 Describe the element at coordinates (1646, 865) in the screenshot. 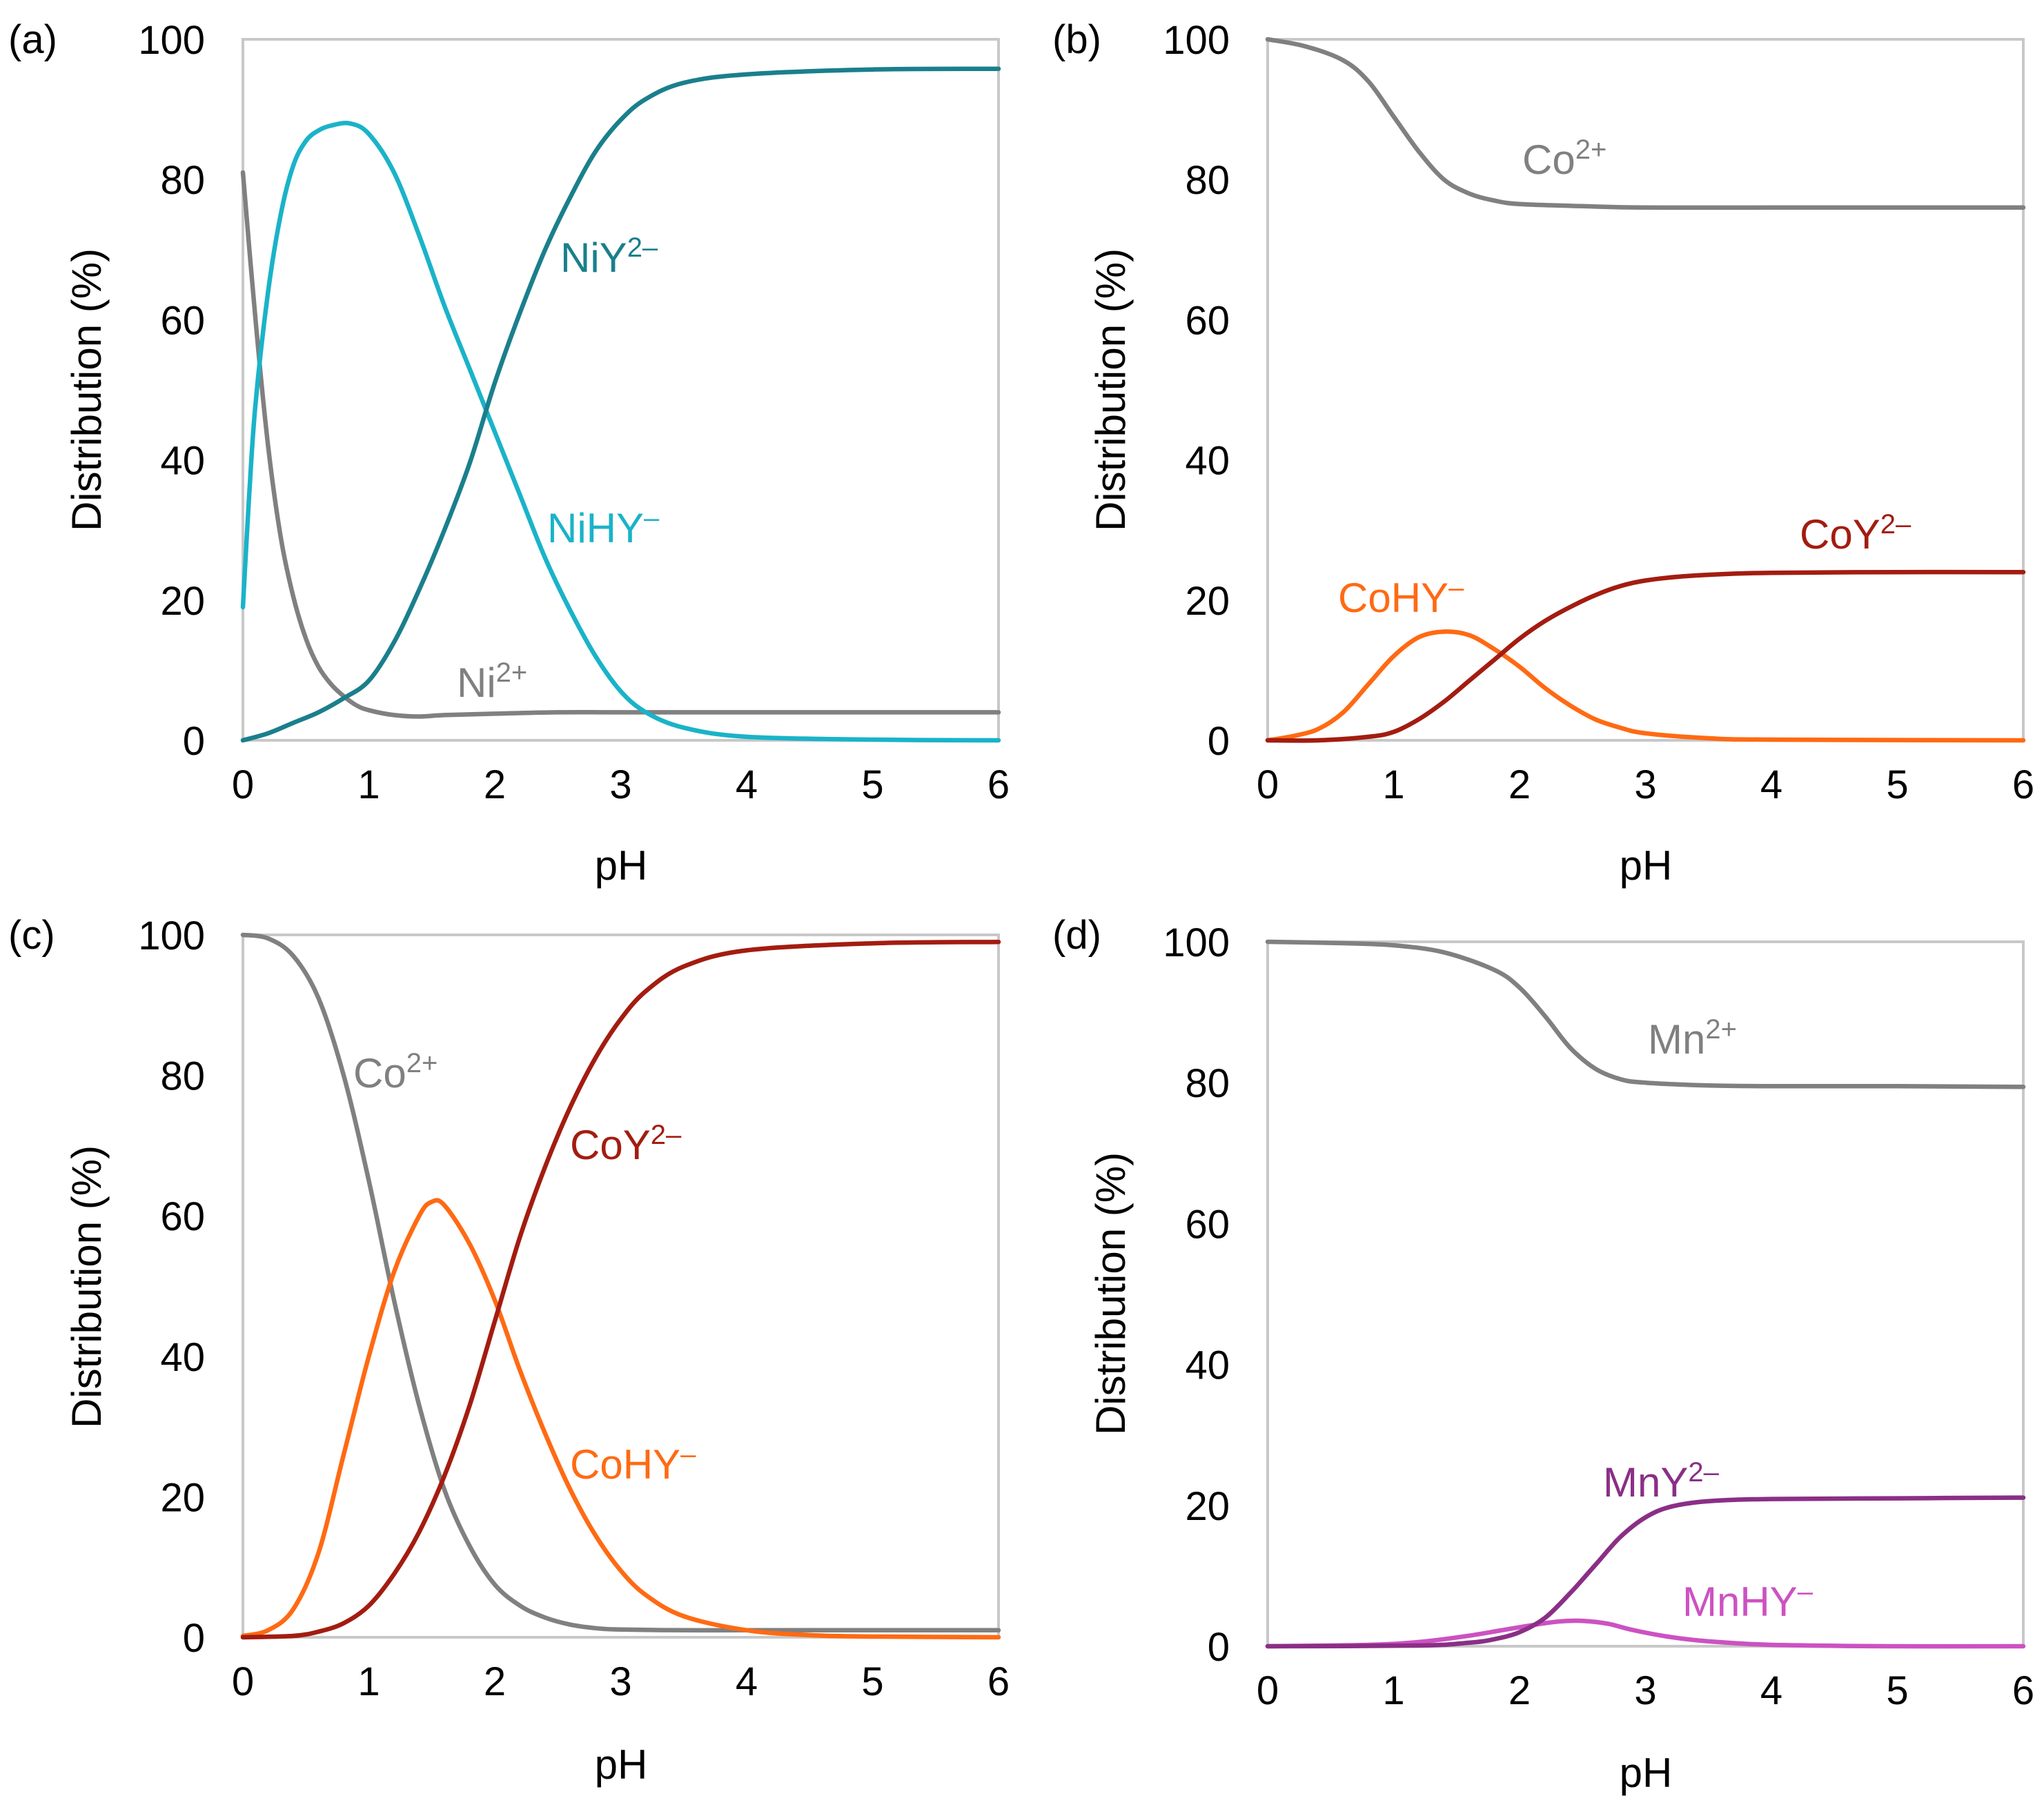

I see `panel-b-x-axis-title: pH` at that location.